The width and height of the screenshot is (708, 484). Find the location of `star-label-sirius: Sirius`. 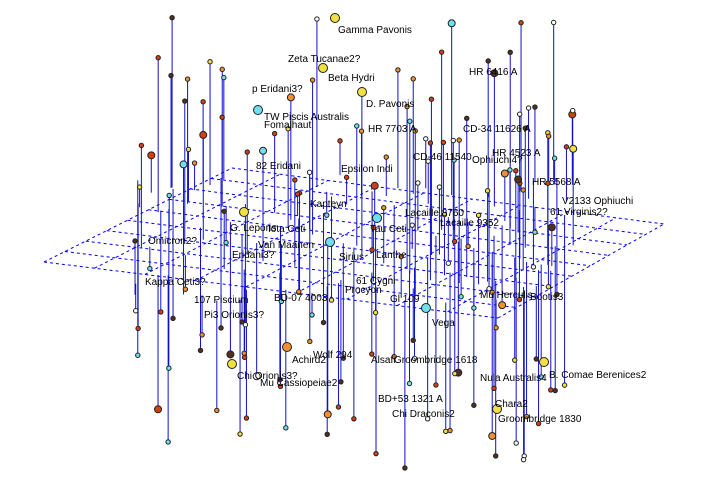

star-label-sirius: Sirius is located at coordinates (351, 257).